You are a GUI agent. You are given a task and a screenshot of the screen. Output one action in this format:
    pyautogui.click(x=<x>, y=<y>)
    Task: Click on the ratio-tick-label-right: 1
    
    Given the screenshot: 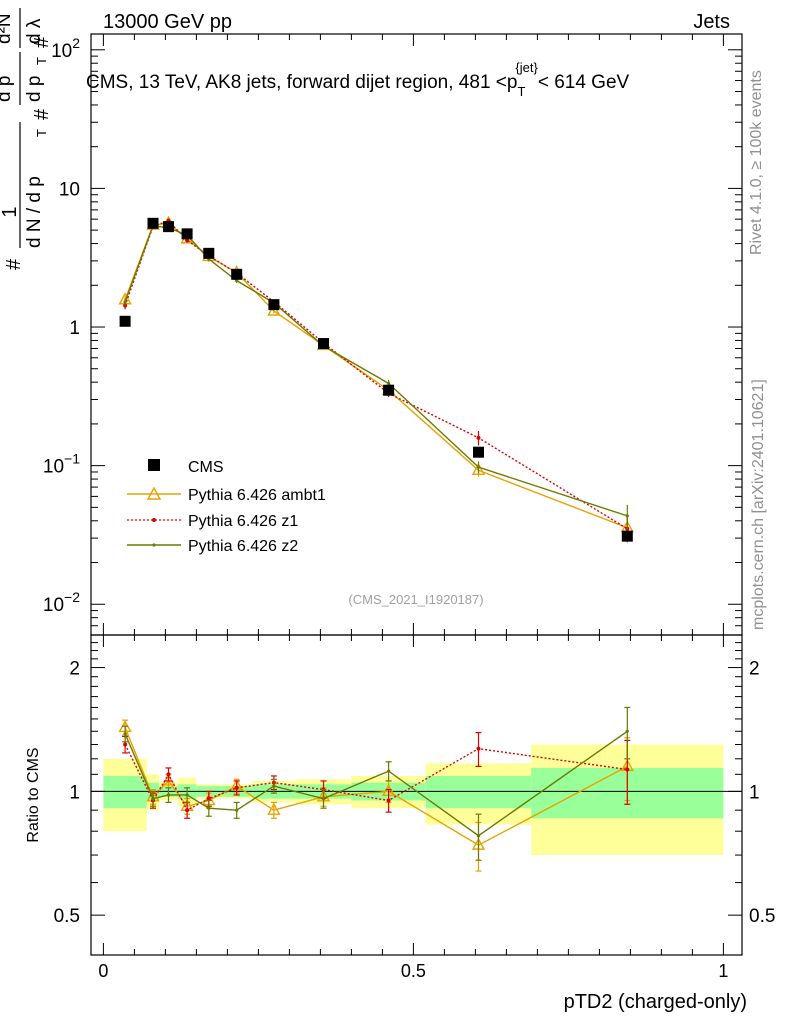 What is the action you would take?
    pyautogui.click(x=754, y=792)
    